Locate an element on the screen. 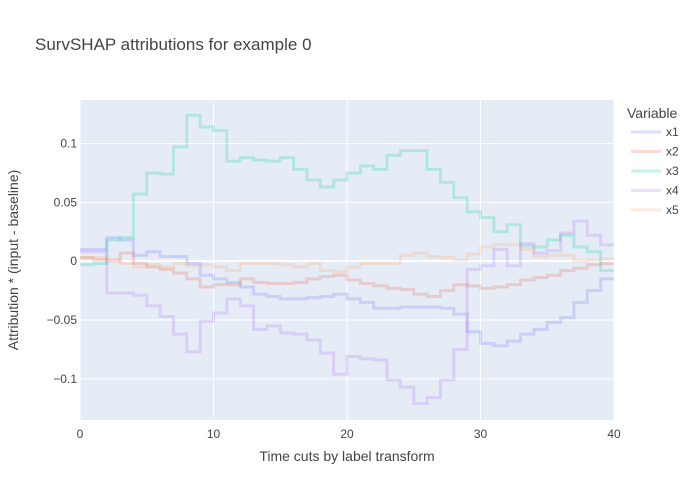 The height and width of the screenshot is (500, 700). y-tick-label: 0.05 is located at coordinates (66, 202).